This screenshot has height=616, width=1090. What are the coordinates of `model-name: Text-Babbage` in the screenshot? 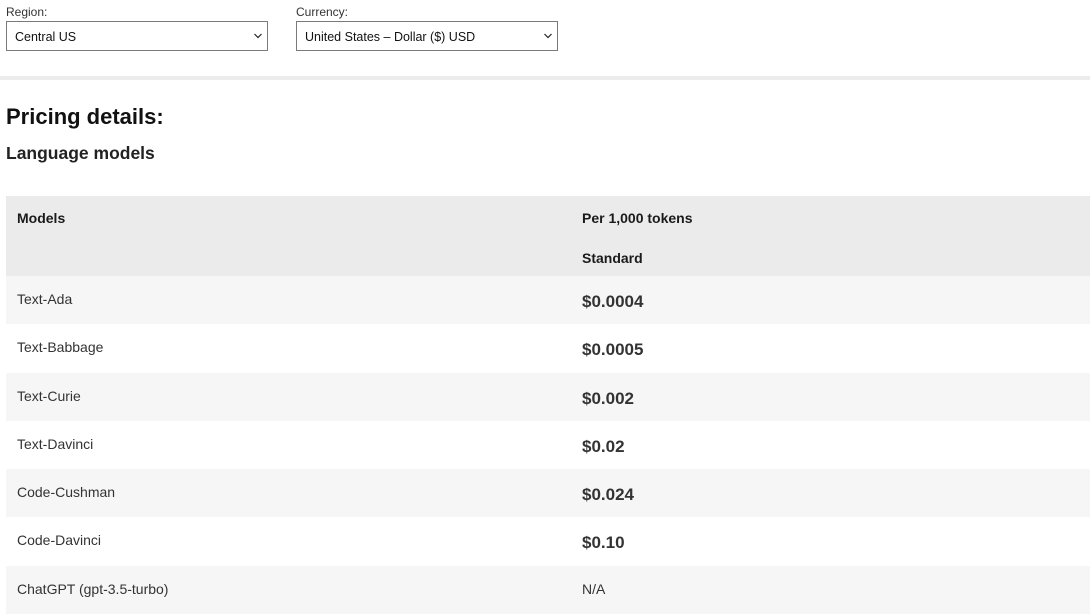 It's located at (60, 347).